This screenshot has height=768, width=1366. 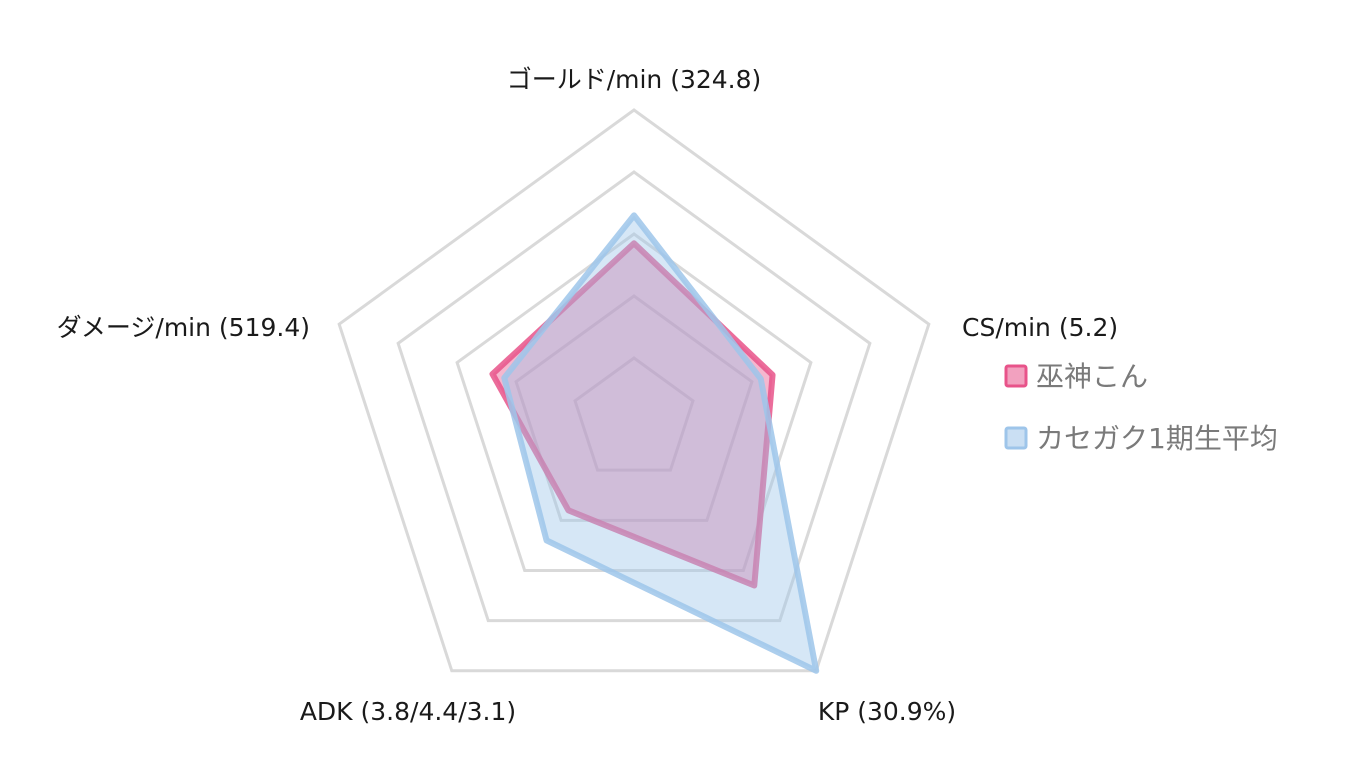 I want to click on legend-label-2: カセガク1期生平均, so click(x=1157, y=438).